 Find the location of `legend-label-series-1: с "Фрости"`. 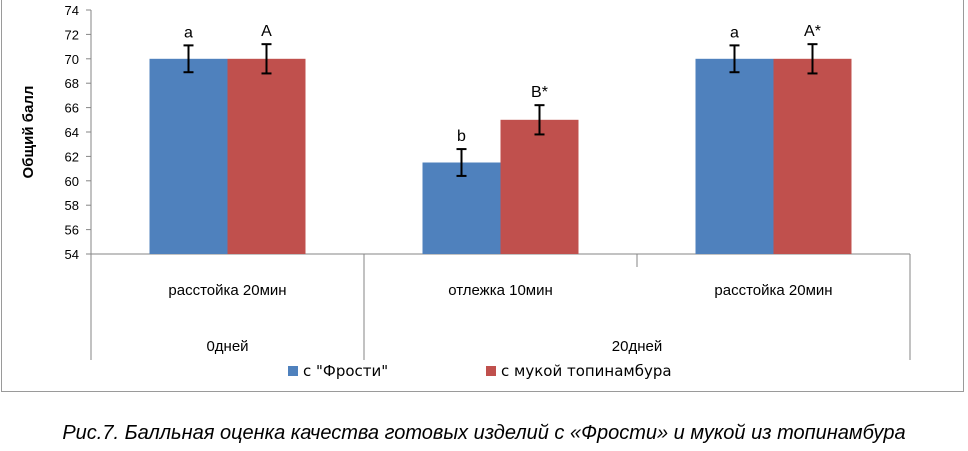

legend-label-series-1: с "Фрости" is located at coordinates (346, 371).